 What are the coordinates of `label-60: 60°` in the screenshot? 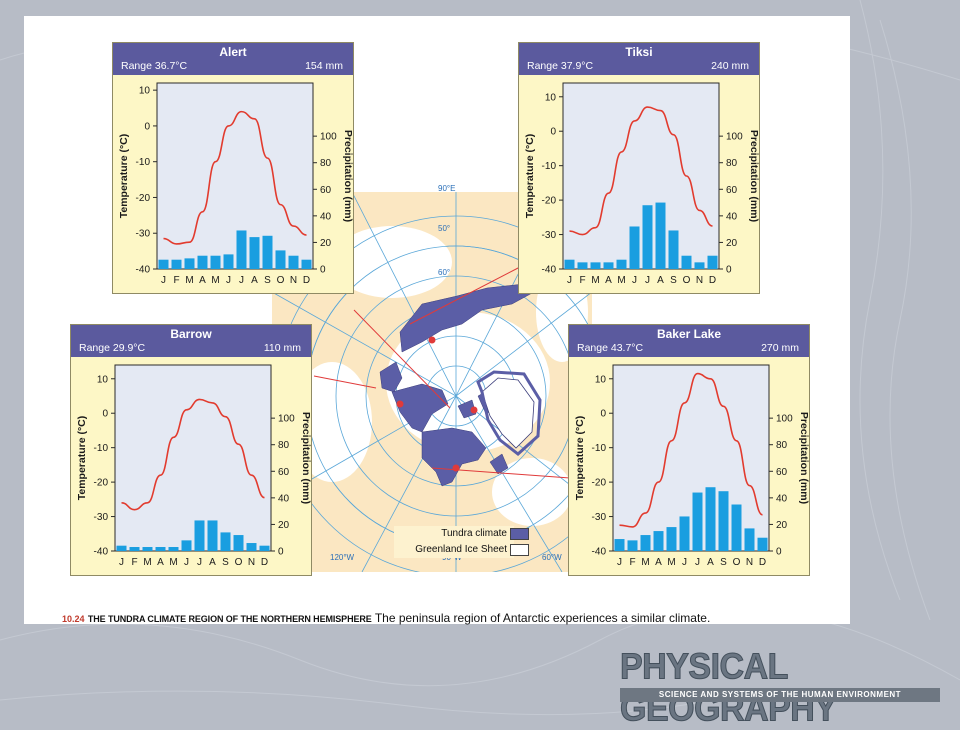 It's located at (444, 272).